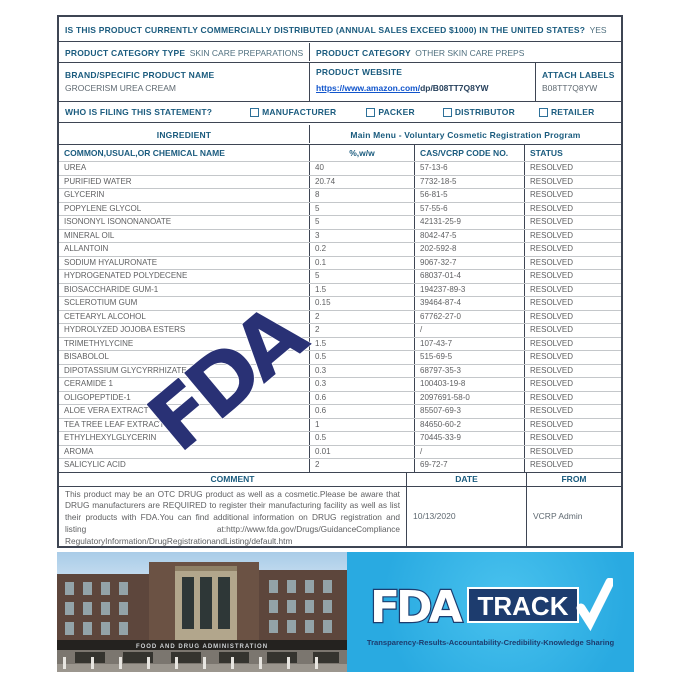 This screenshot has height=679, width=679. I want to click on ingredient-cas: 194237-89-3, so click(469, 289).